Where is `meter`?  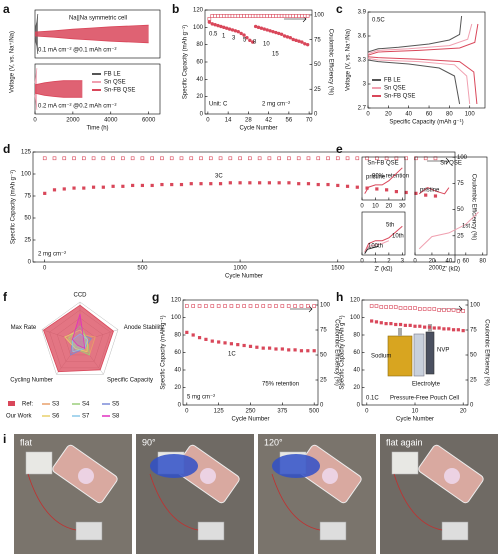 meter is located at coordinates (211, 531).